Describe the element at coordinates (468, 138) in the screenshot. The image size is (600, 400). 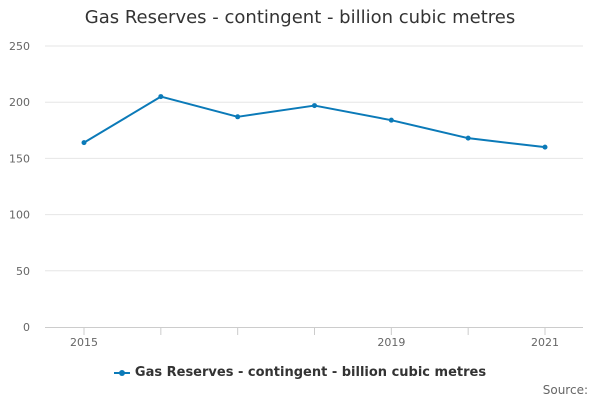
I see `data-point-2020` at that location.